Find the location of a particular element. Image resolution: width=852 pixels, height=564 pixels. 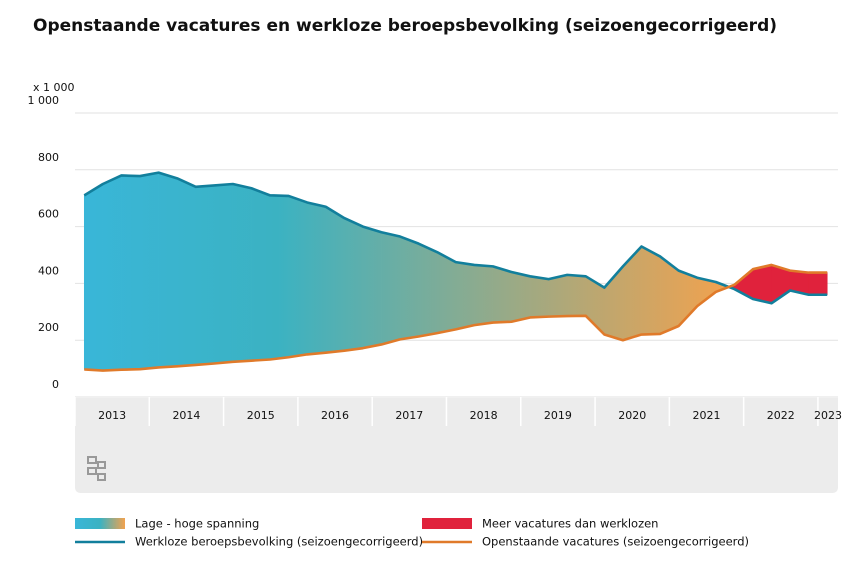

y-tick-label: 800 is located at coordinates (48, 157).